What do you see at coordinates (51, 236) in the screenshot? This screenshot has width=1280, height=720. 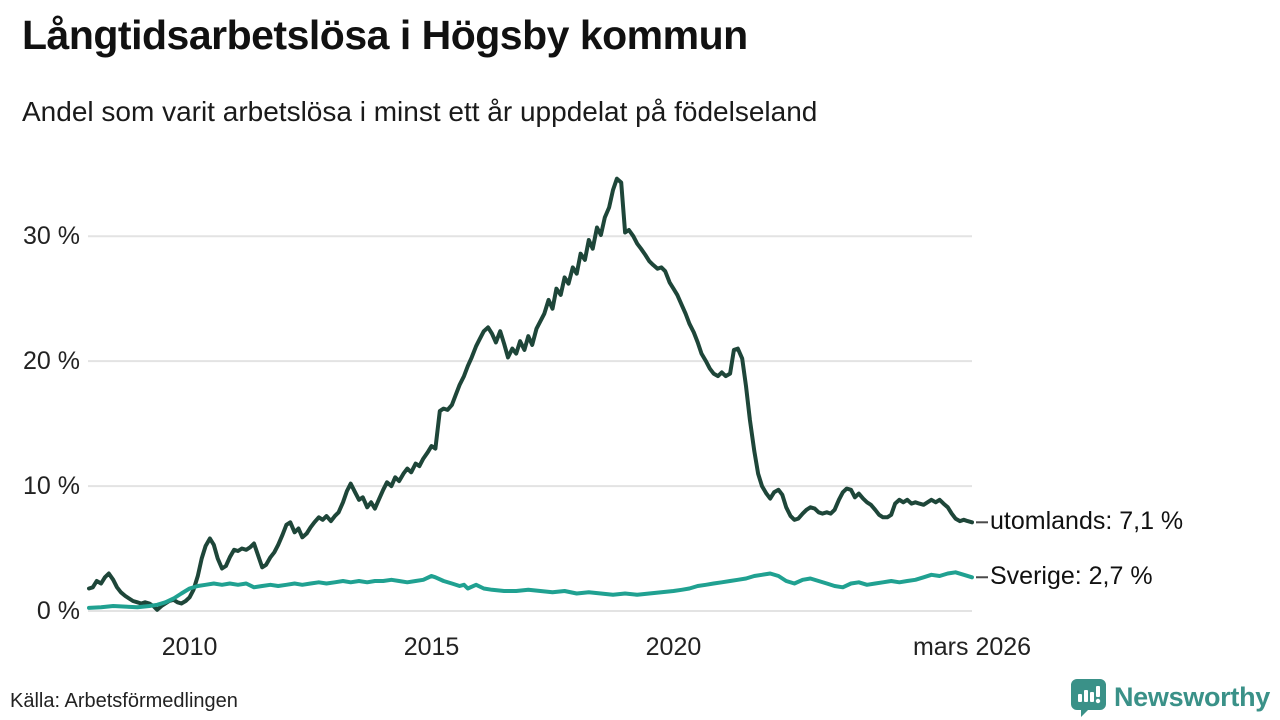 I see `y-tick-label: 30 %` at bounding box center [51, 236].